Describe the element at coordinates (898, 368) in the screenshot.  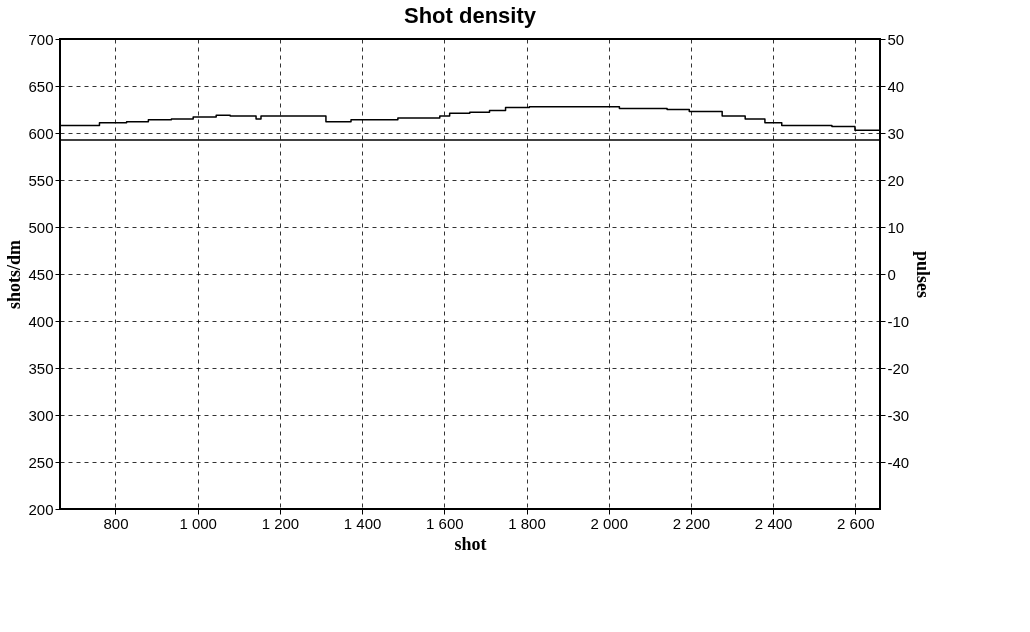
I see `y2-tick-label: -20` at that location.